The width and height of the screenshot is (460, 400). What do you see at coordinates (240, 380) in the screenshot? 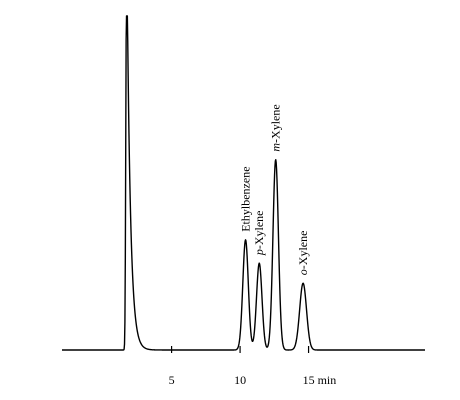
I see `x-tick-label-10: 10` at bounding box center [240, 380].